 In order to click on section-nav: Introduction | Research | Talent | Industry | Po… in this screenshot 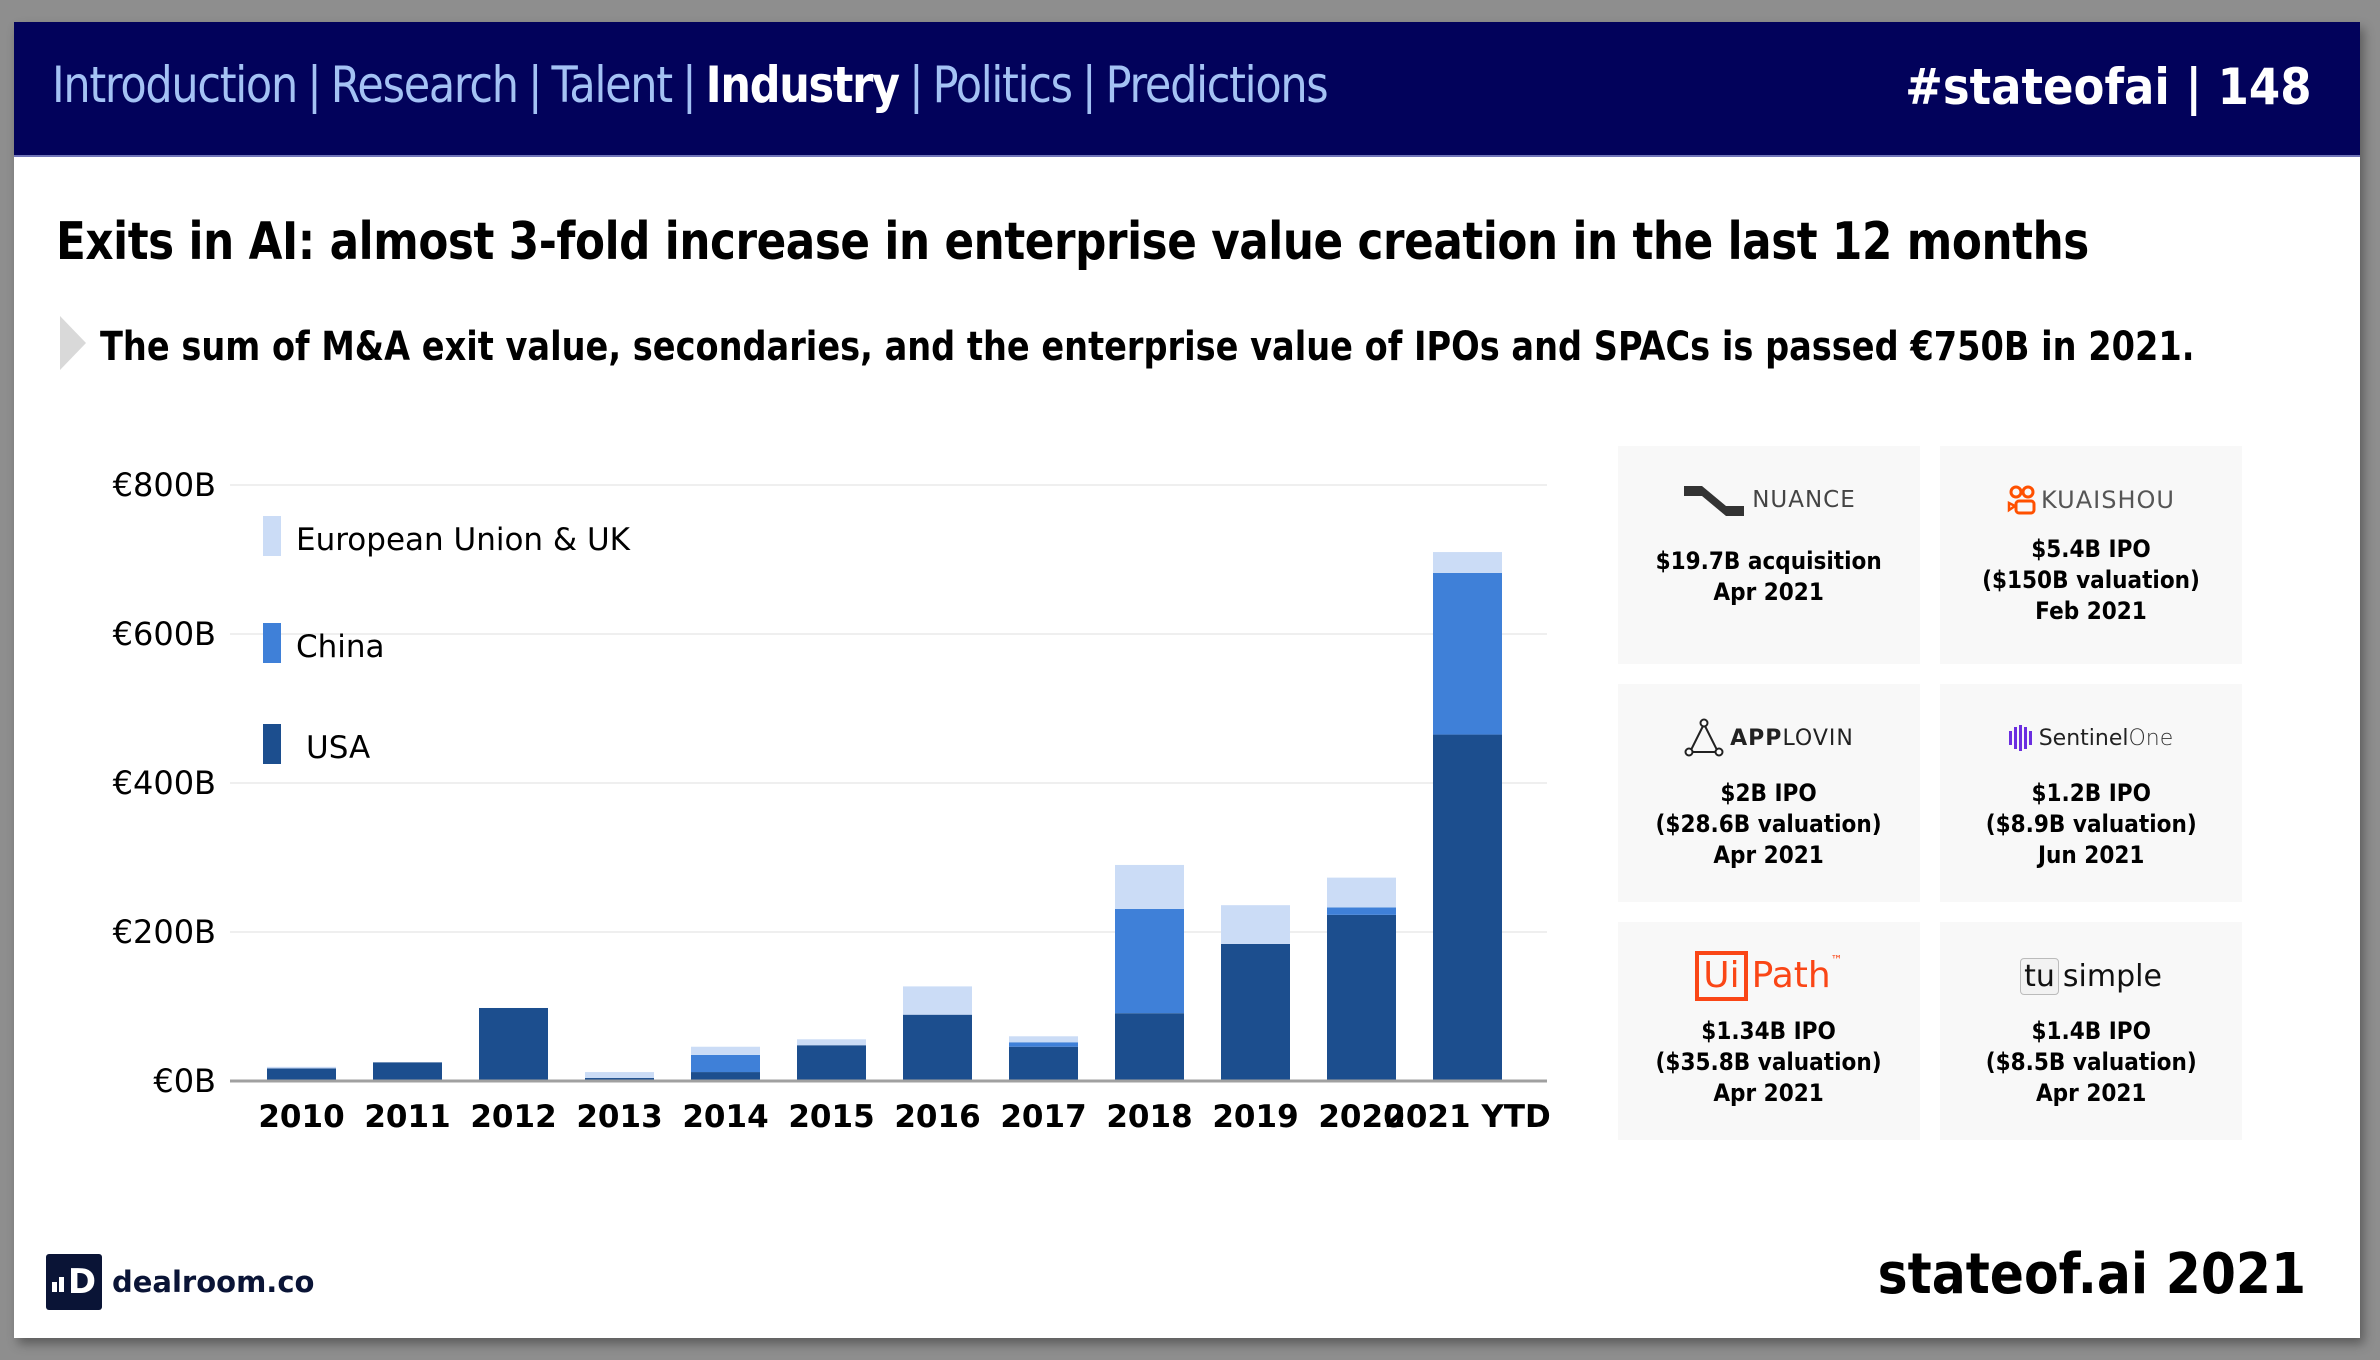, I will do `click(690, 85)`.